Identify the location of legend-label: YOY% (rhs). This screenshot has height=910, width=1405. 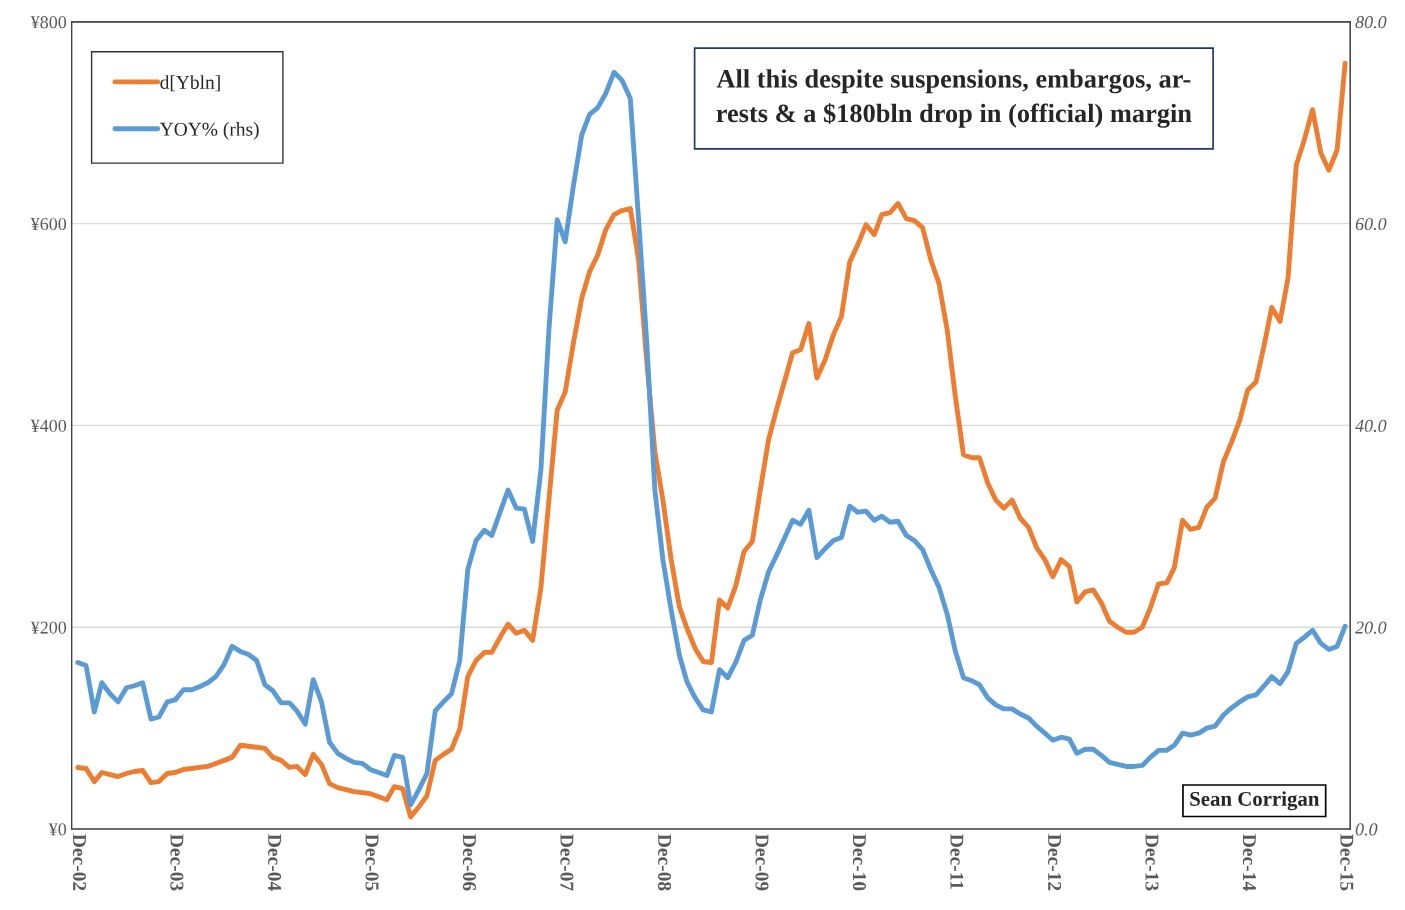
(209, 131).